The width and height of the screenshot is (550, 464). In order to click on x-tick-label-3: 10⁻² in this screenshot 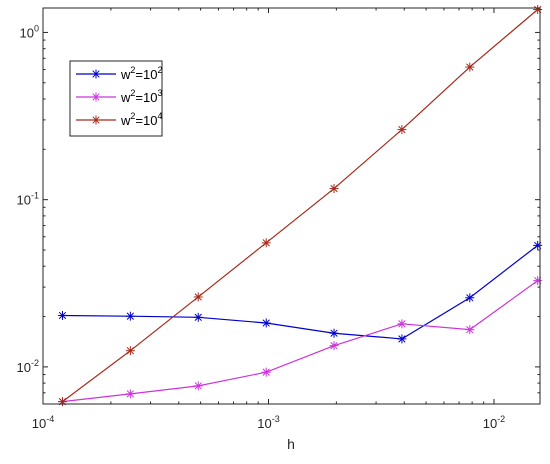, I will do `click(494, 422)`.